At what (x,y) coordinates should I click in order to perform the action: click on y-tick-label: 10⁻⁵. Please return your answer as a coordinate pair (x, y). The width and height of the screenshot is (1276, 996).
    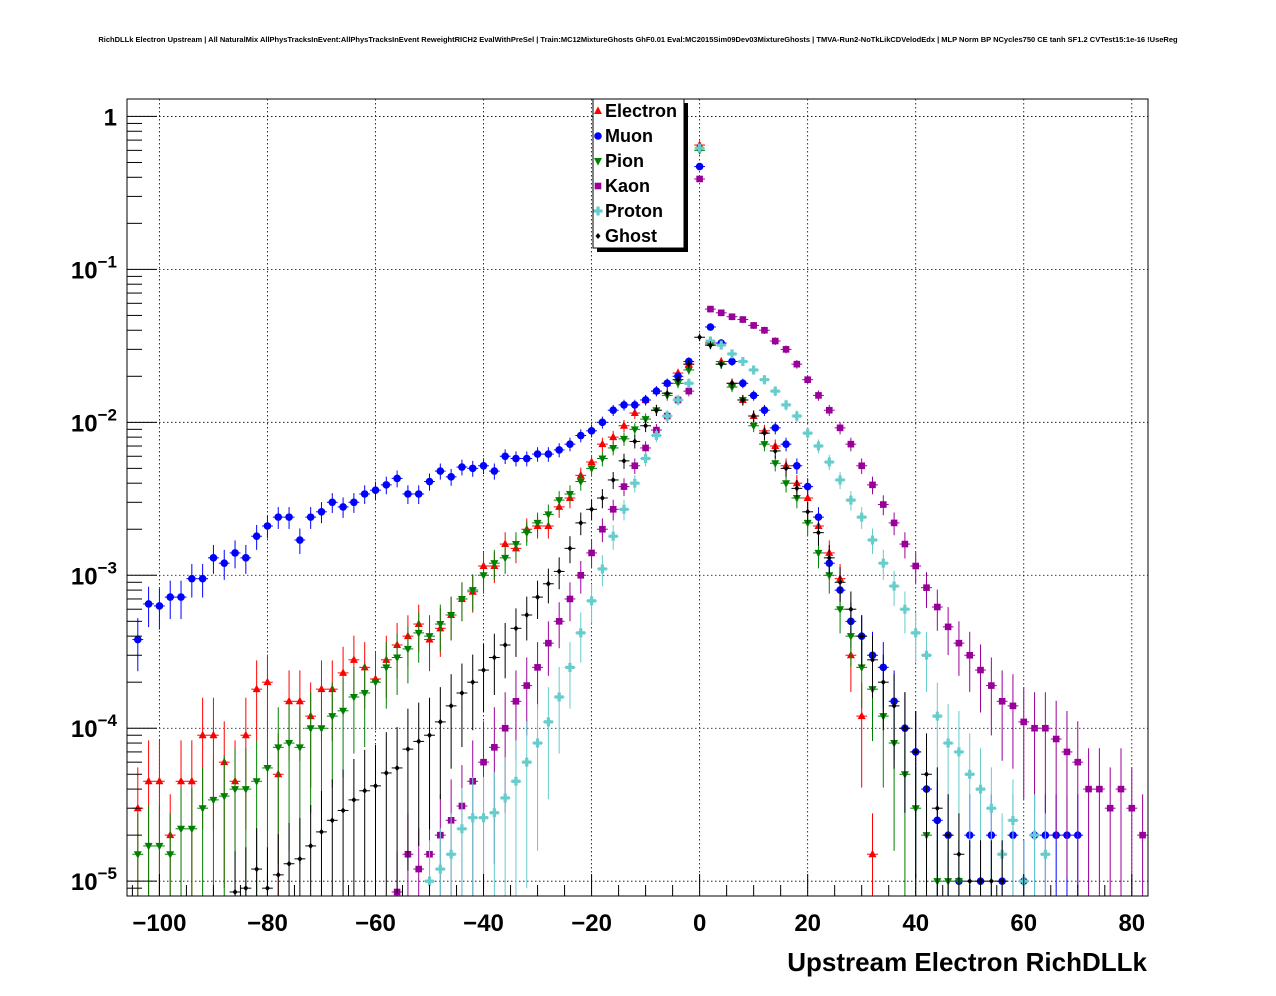
    Looking at the image, I should click on (94, 880).